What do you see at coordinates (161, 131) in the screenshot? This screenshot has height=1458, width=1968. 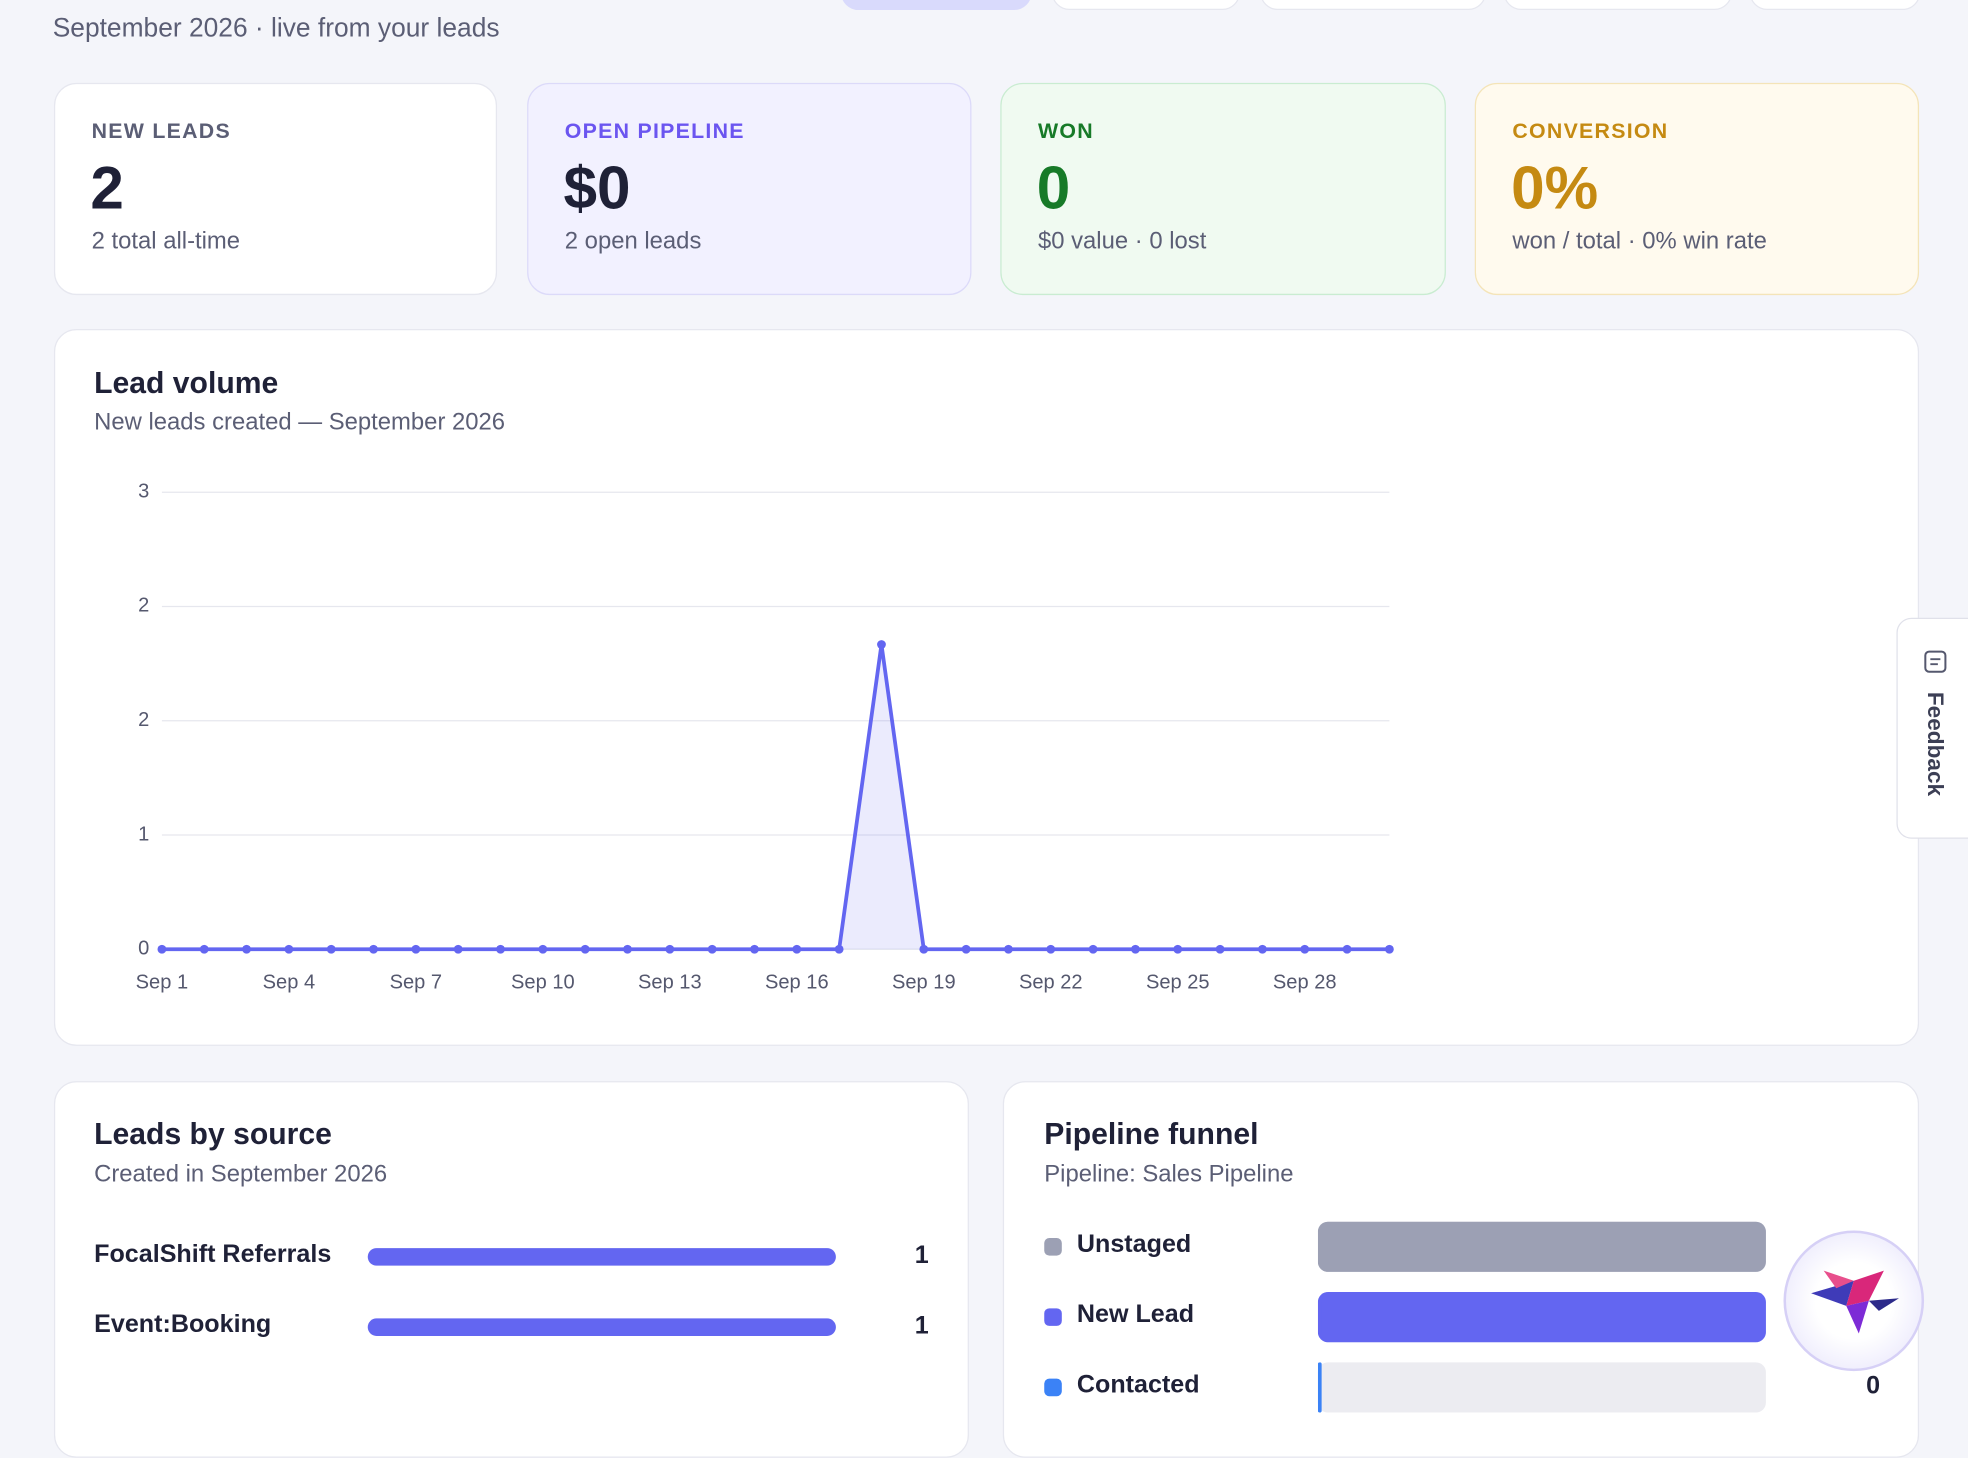 I see `stat-label: NEW LEADS` at bounding box center [161, 131].